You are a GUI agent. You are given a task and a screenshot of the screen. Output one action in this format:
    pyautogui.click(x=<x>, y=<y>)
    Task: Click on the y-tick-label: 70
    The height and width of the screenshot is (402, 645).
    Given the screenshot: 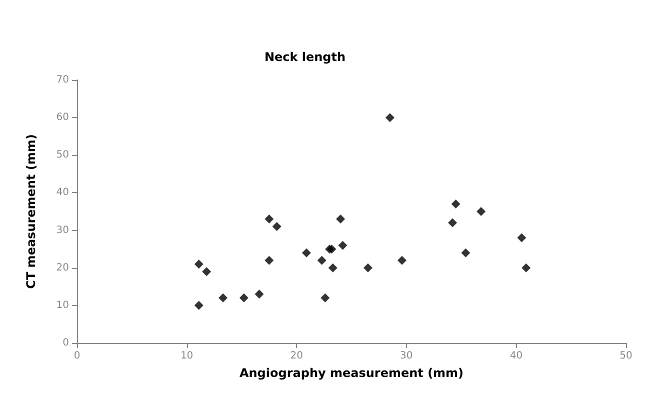 What is the action you would take?
    pyautogui.click(x=62, y=80)
    